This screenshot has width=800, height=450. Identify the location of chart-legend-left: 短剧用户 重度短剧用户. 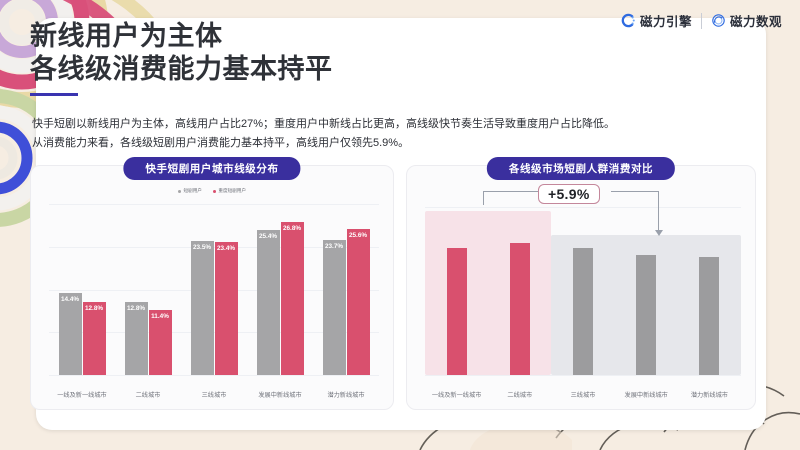
(212, 191).